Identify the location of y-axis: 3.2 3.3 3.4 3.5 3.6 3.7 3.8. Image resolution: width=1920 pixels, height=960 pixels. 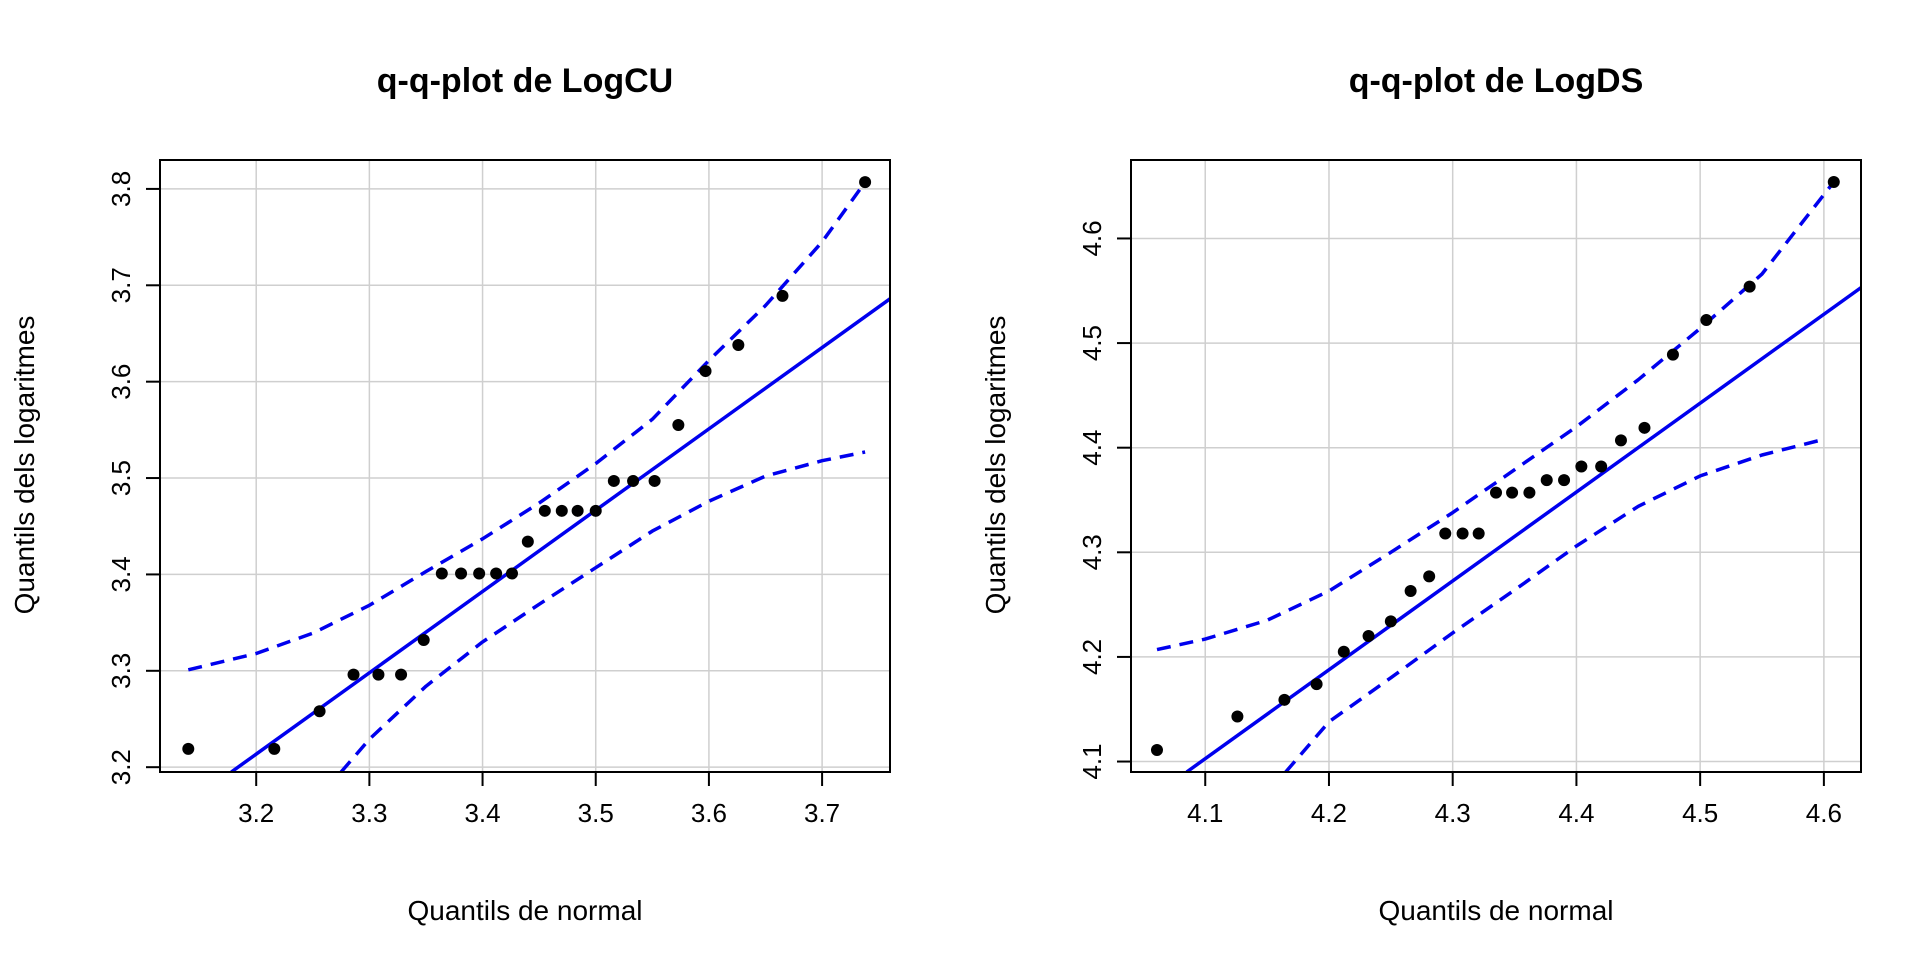
(133, 478).